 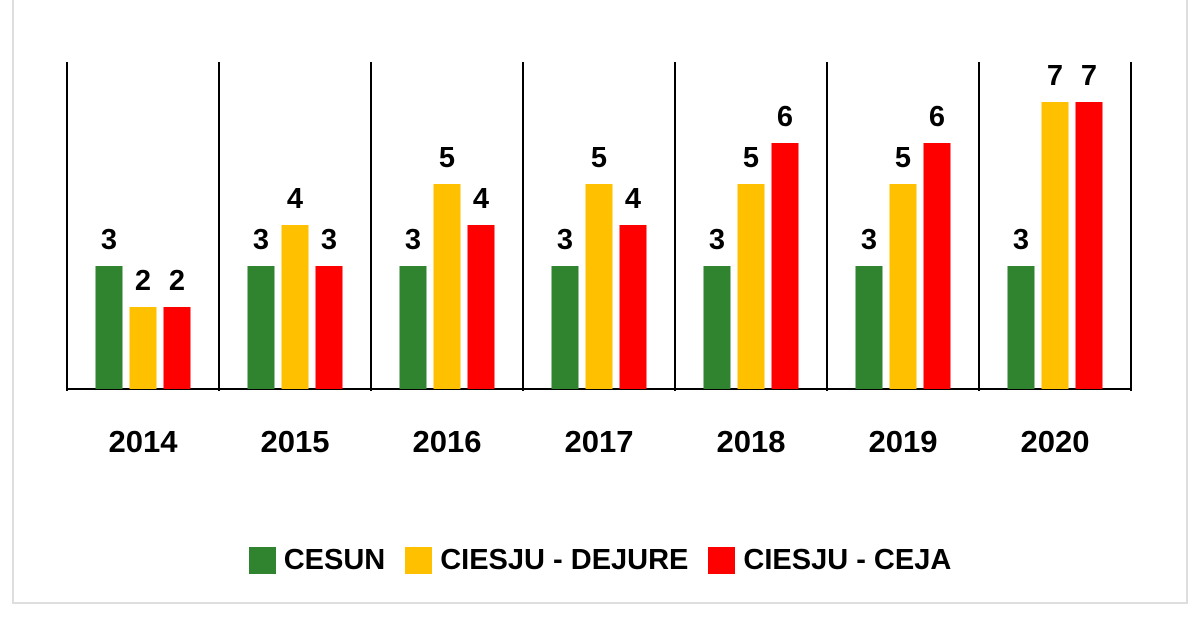 What do you see at coordinates (1055, 441) in the screenshot?
I see `x-tick-label: 2020` at bounding box center [1055, 441].